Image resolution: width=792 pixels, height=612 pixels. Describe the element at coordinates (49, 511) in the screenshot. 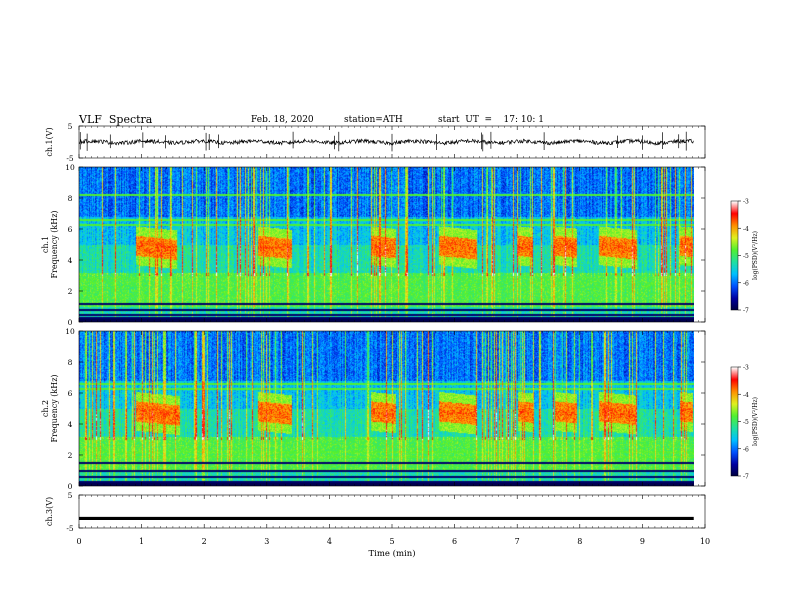

I see `y-axis-label: ch.3(V)` at that location.